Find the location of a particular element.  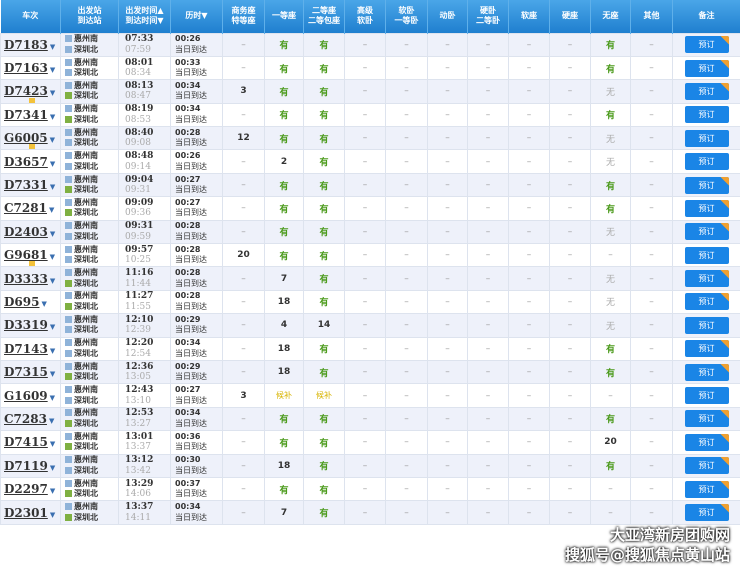

train-number: D7331 ▼ is located at coordinates (30, 185).